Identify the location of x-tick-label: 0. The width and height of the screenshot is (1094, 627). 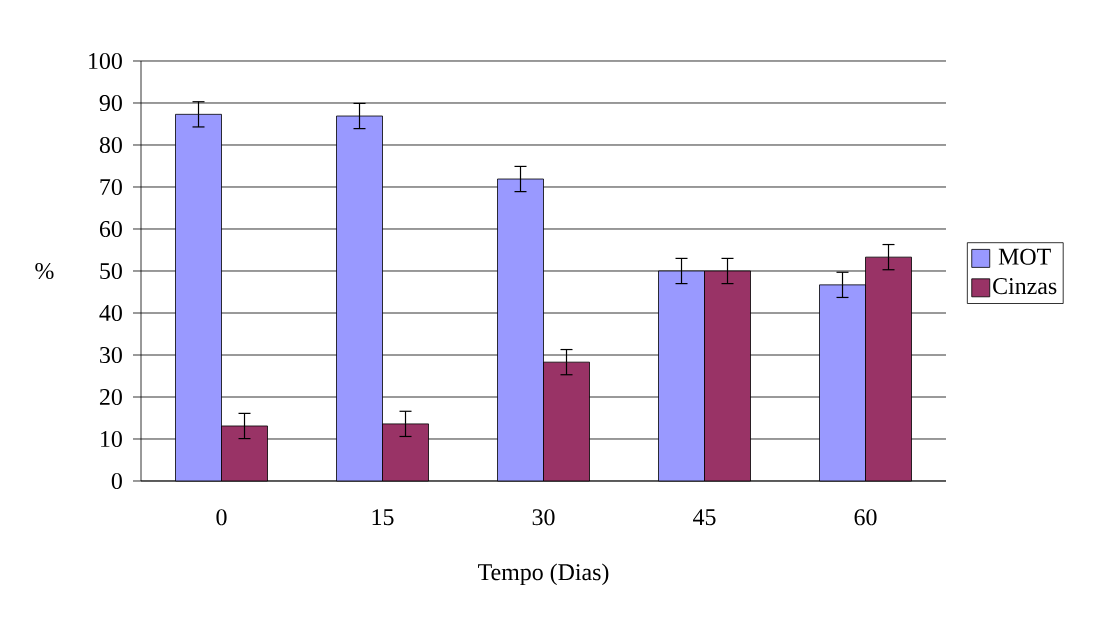
(221, 517).